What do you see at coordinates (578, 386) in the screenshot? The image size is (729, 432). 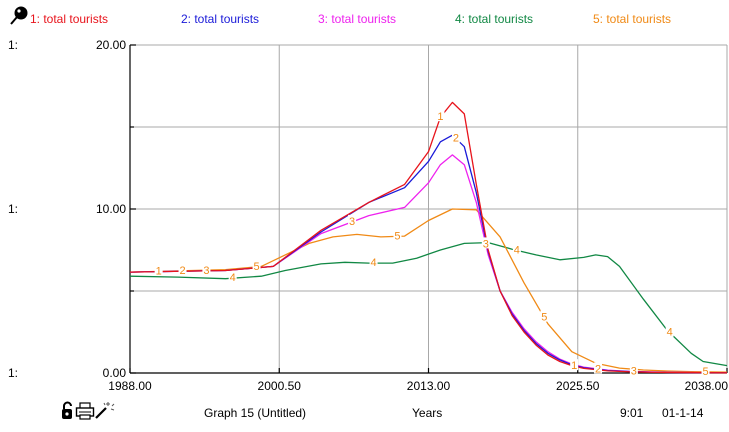 I see `x-tick-label: 2025.50` at bounding box center [578, 386].